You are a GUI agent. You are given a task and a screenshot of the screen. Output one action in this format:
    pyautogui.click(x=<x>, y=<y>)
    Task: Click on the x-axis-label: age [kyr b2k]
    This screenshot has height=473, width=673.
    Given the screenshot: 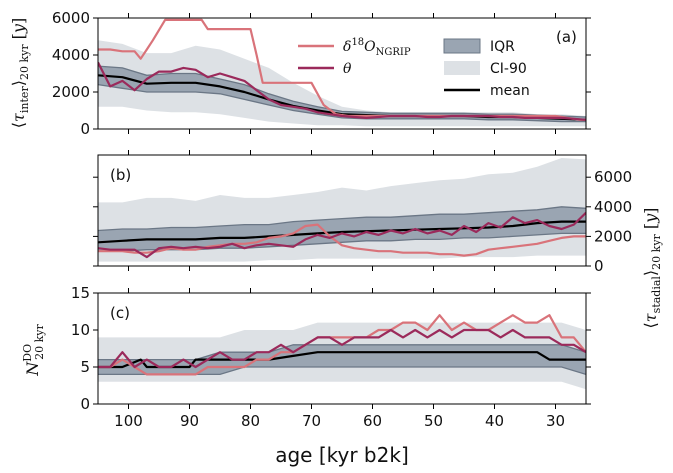 What is the action you would take?
    pyautogui.click(x=342, y=455)
    